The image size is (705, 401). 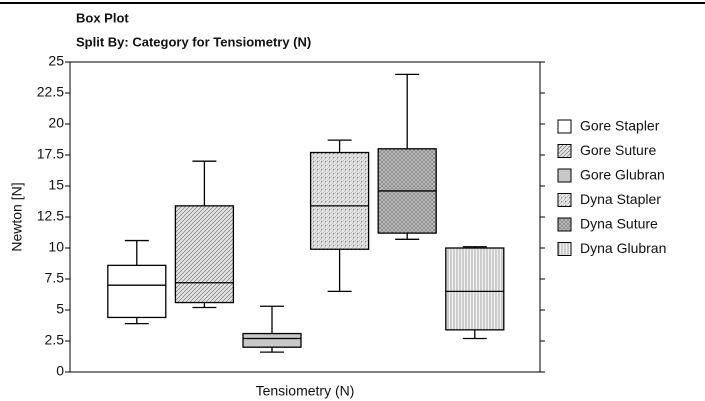 What do you see at coordinates (50, 92) in the screenshot?
I see `y-tick-label: 22.5` at bounding box center [50, 92].